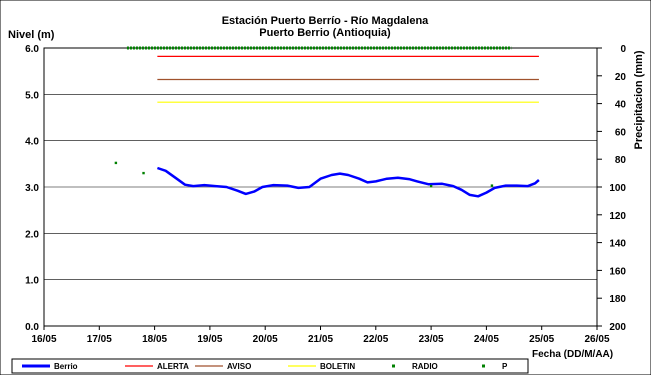  Describe the element at coordinates (32, 281) in the screenshot. I see `y-tick-label: 1.0` at that location.